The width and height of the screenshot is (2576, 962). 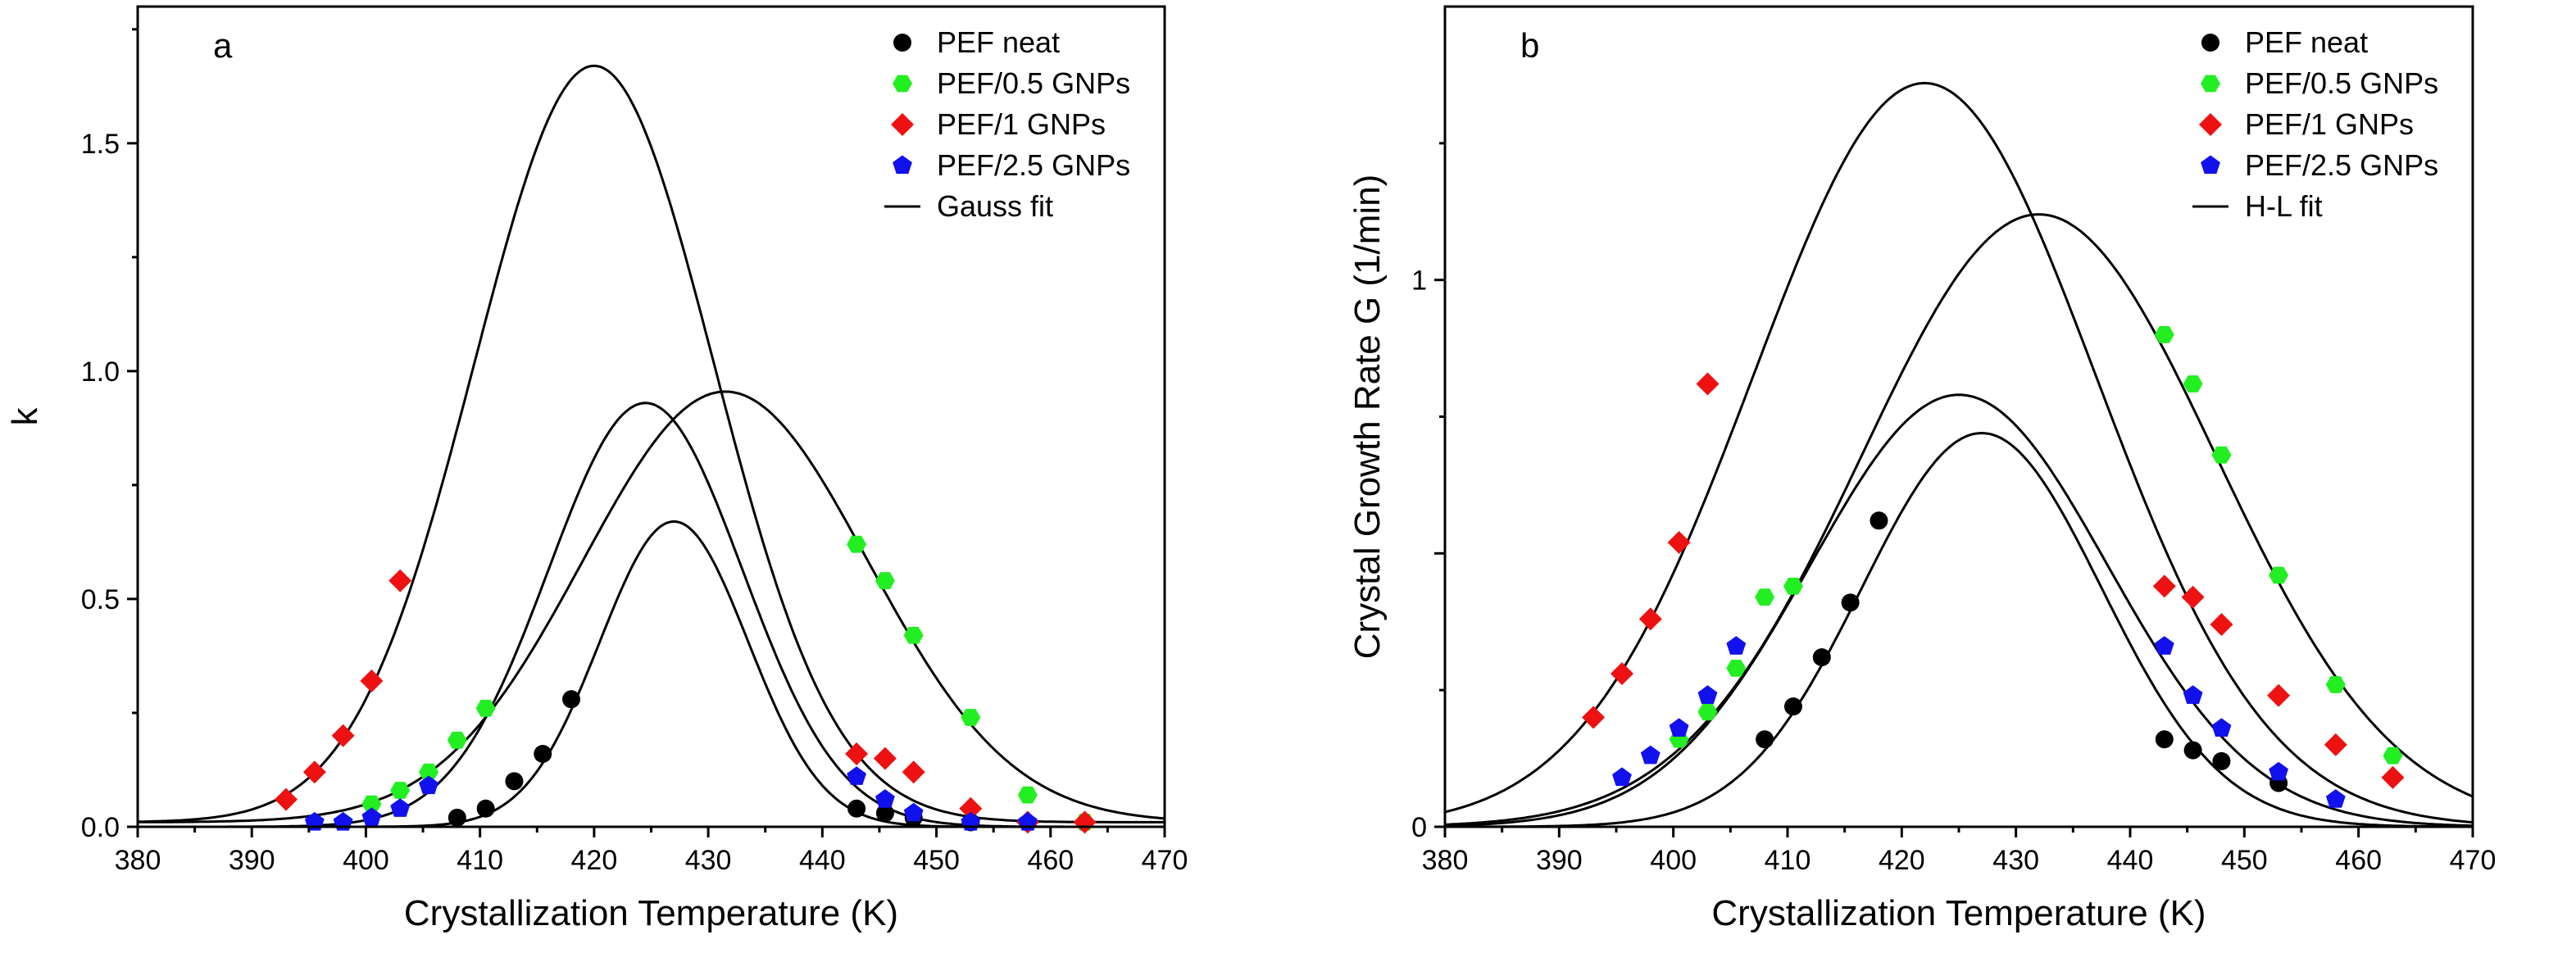 I want to click on panel-a-x-tick-label: 400, so click(x=366, y=860).